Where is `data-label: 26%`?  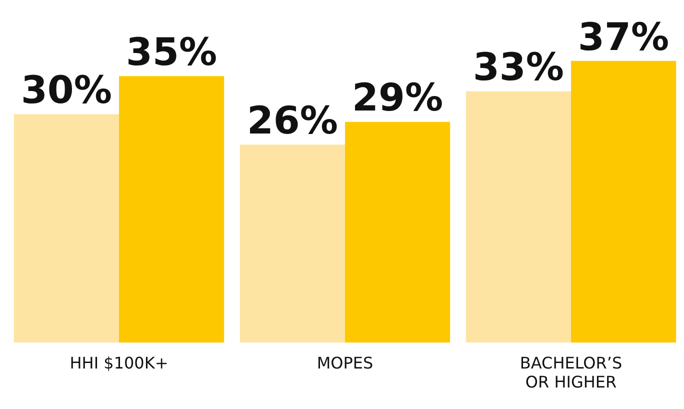 data-label: 26% is located at coordinates (292, 120).